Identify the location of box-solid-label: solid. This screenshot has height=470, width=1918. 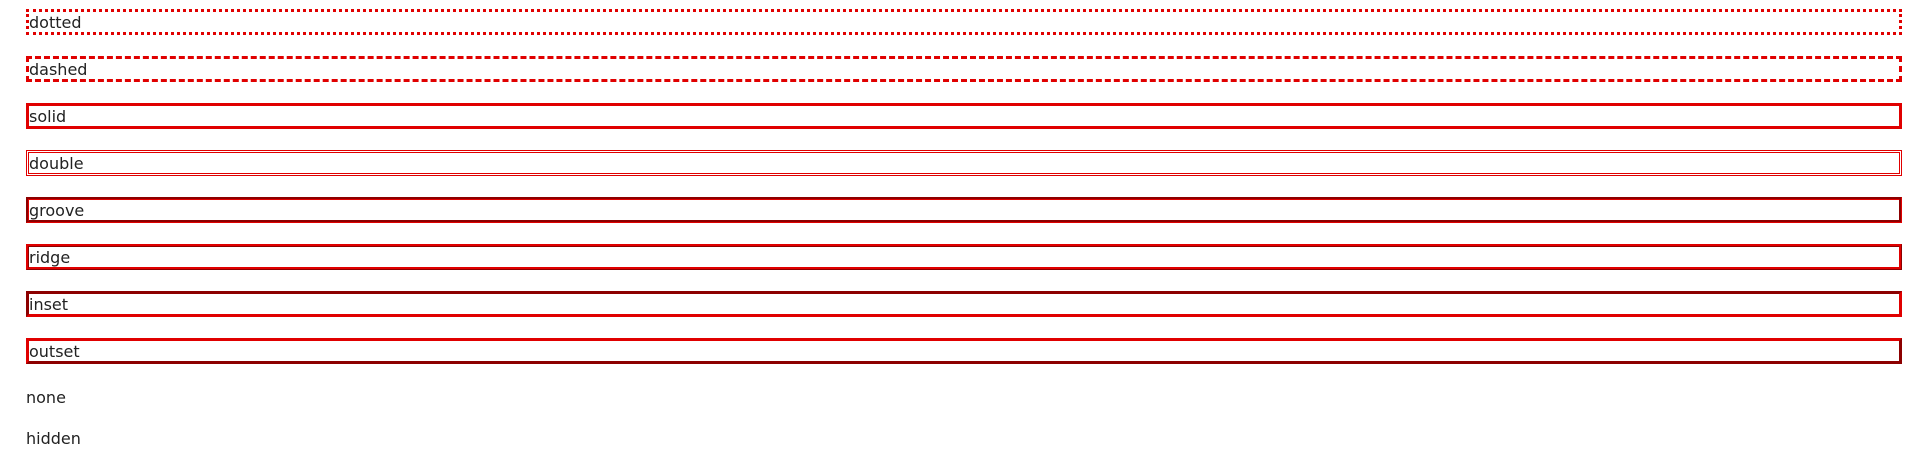
(48, 116).